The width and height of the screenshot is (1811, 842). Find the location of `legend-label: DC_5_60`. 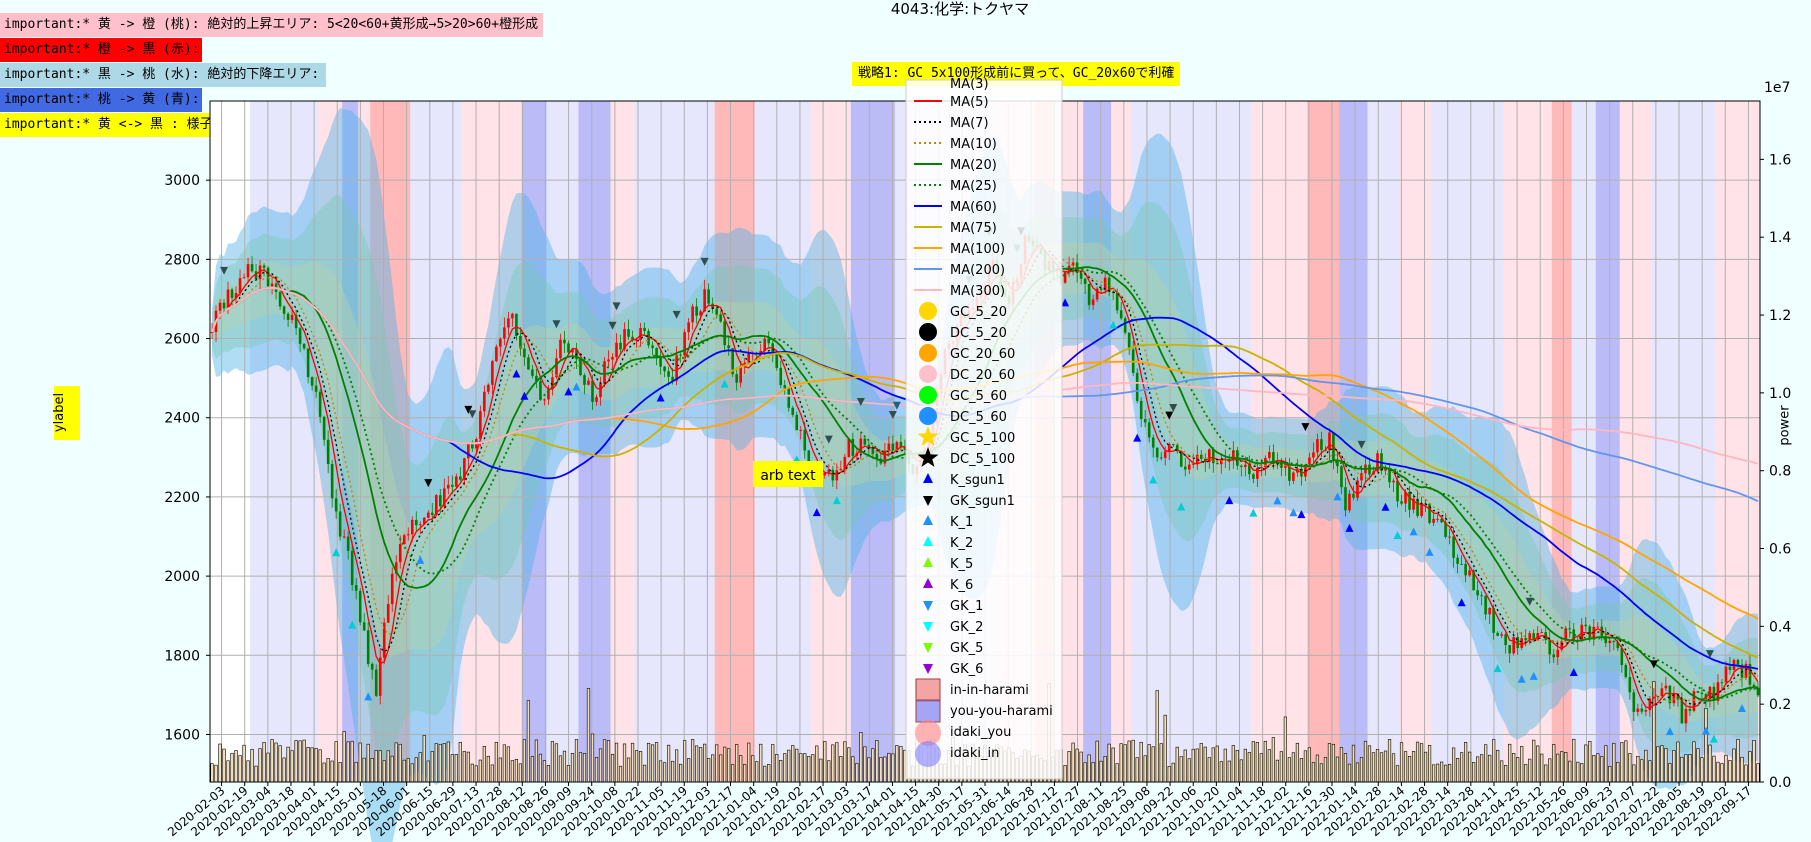

legend-label: DC_5_60 is located at coordinates (978, 417).